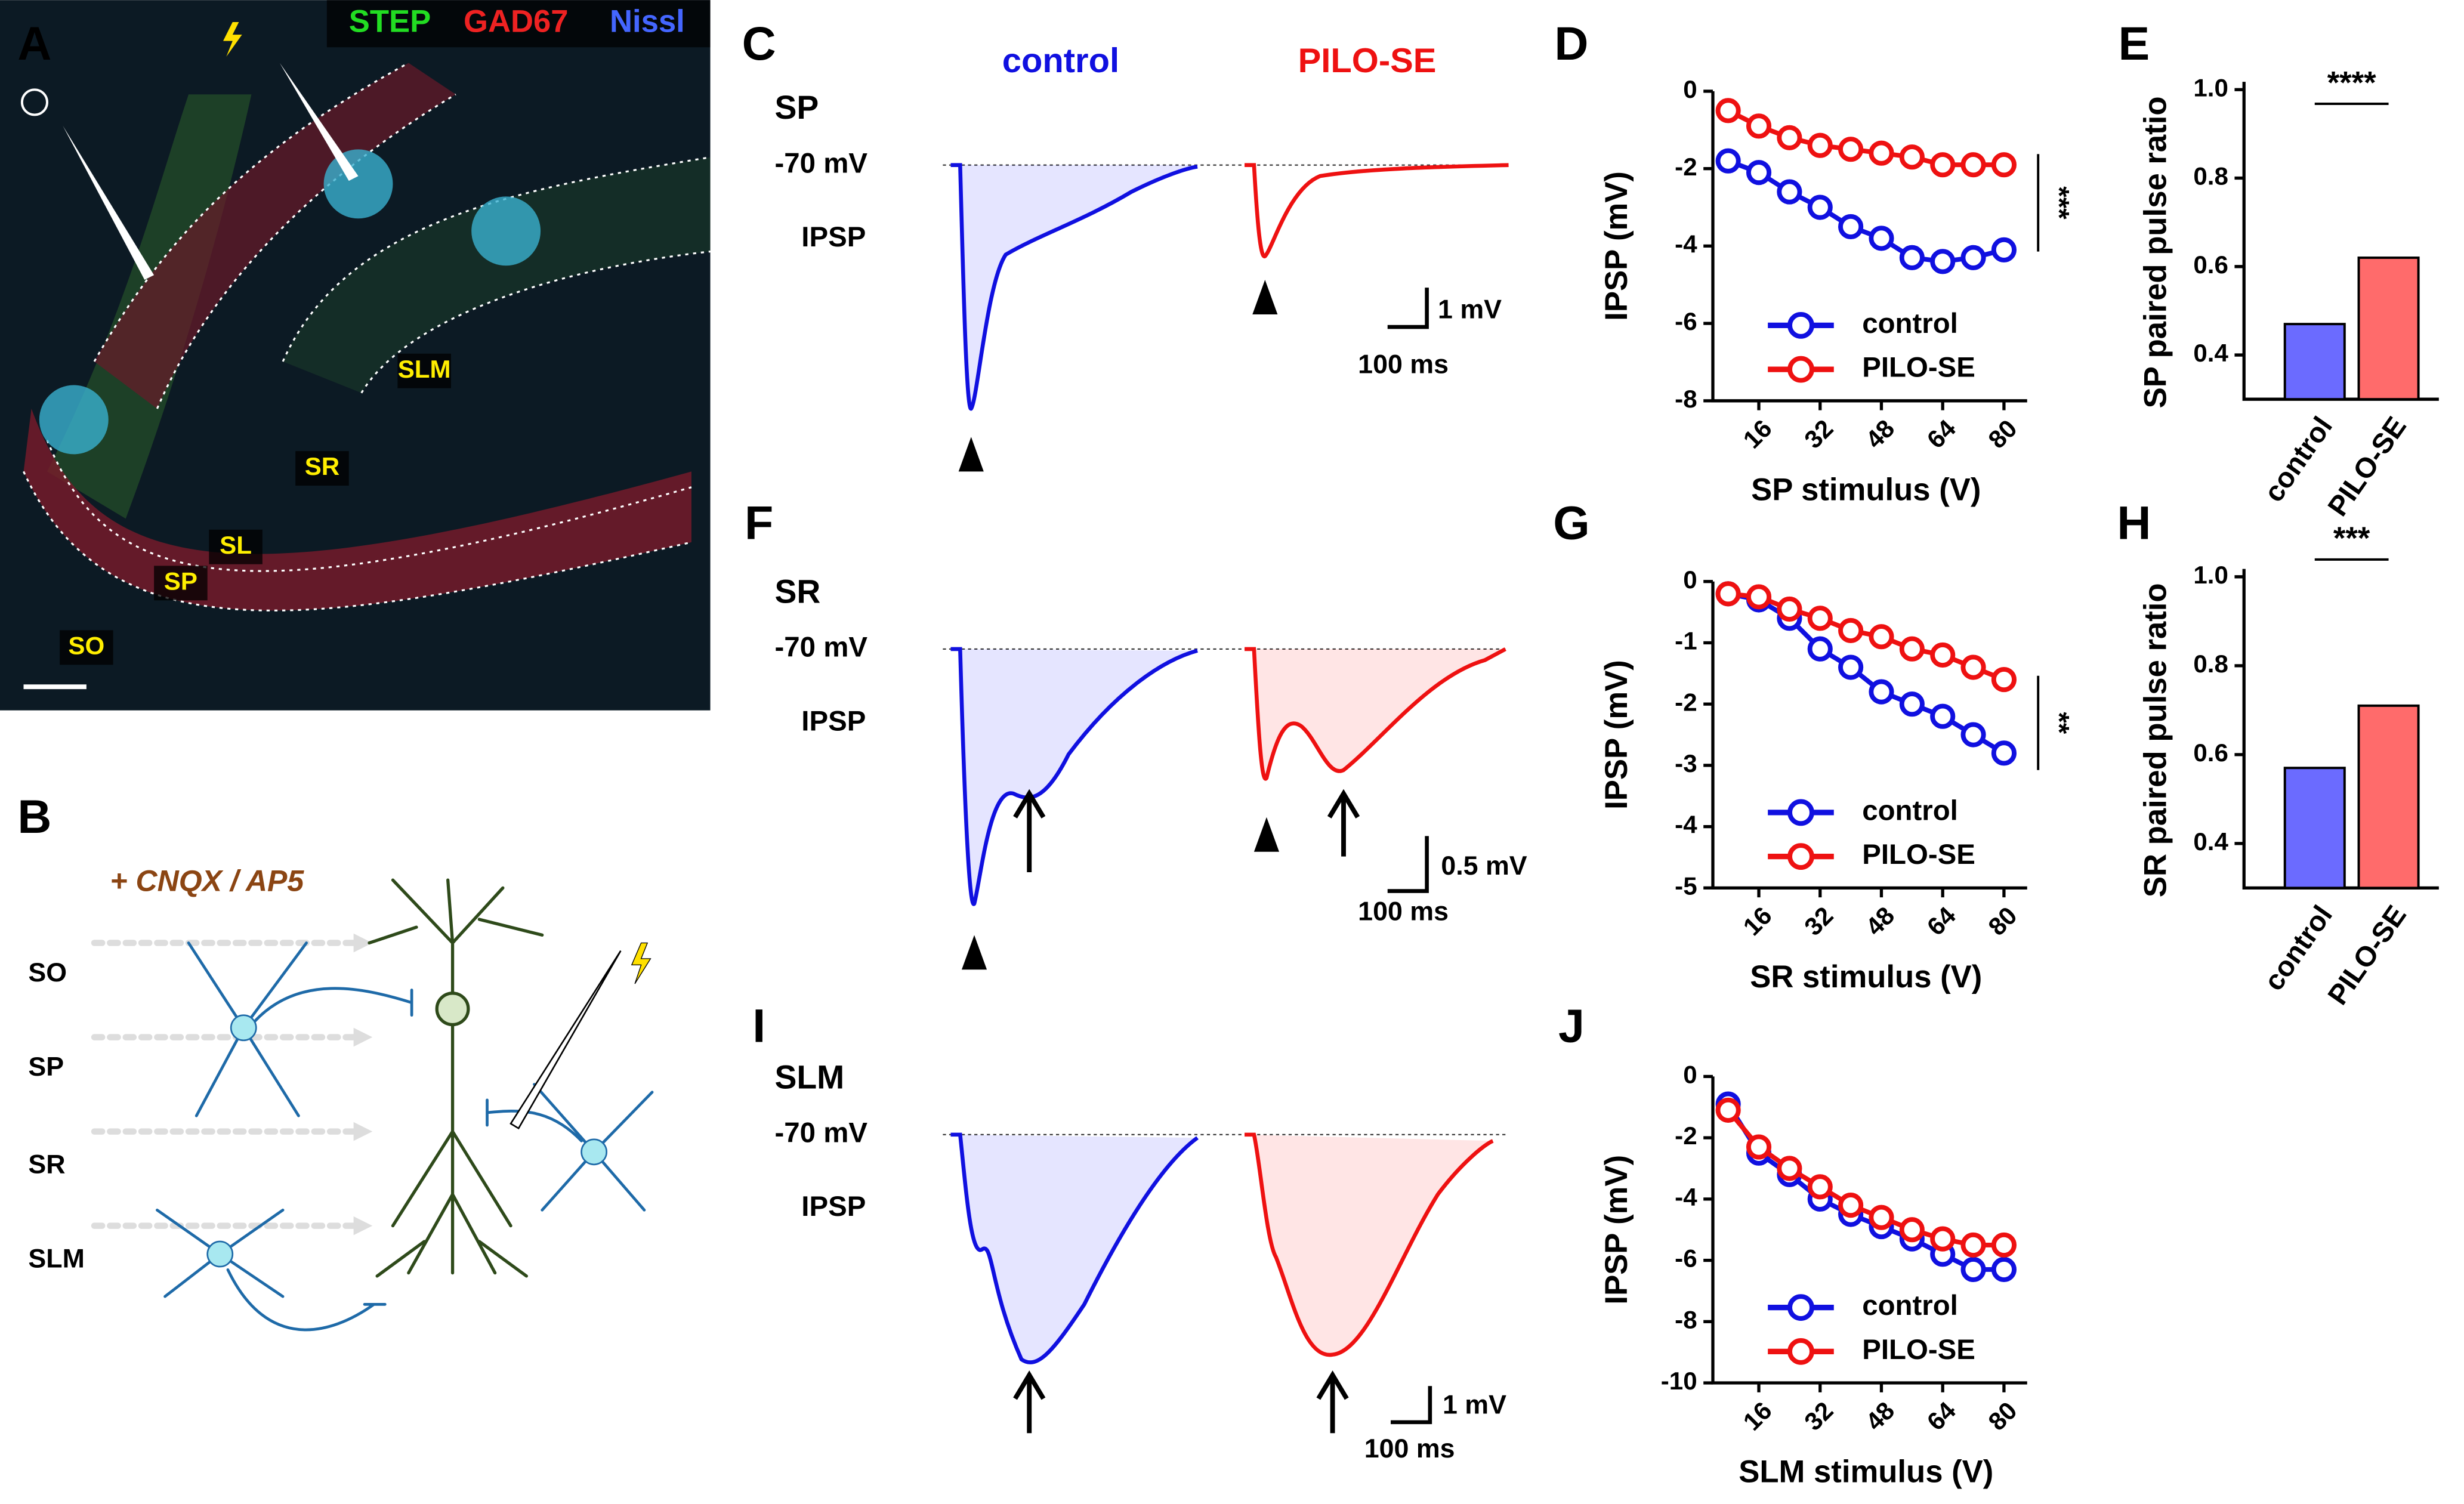 The image size is (2464, 1504). What do you see at coordinates (759, 43) in the screenshot?
I see `panel-letter: C` at bounding box center [759, 43].